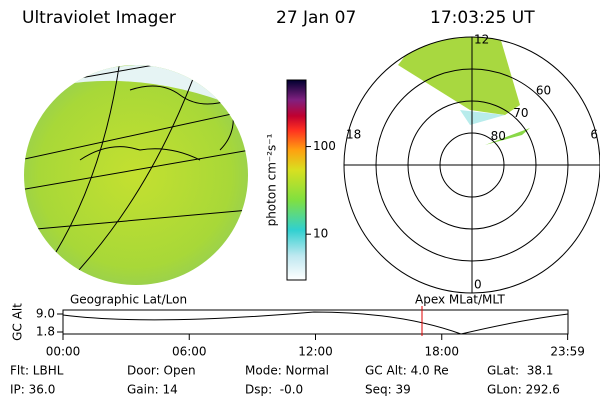  I want to click on status-field: GLon: 292.6, so click(523, 390).